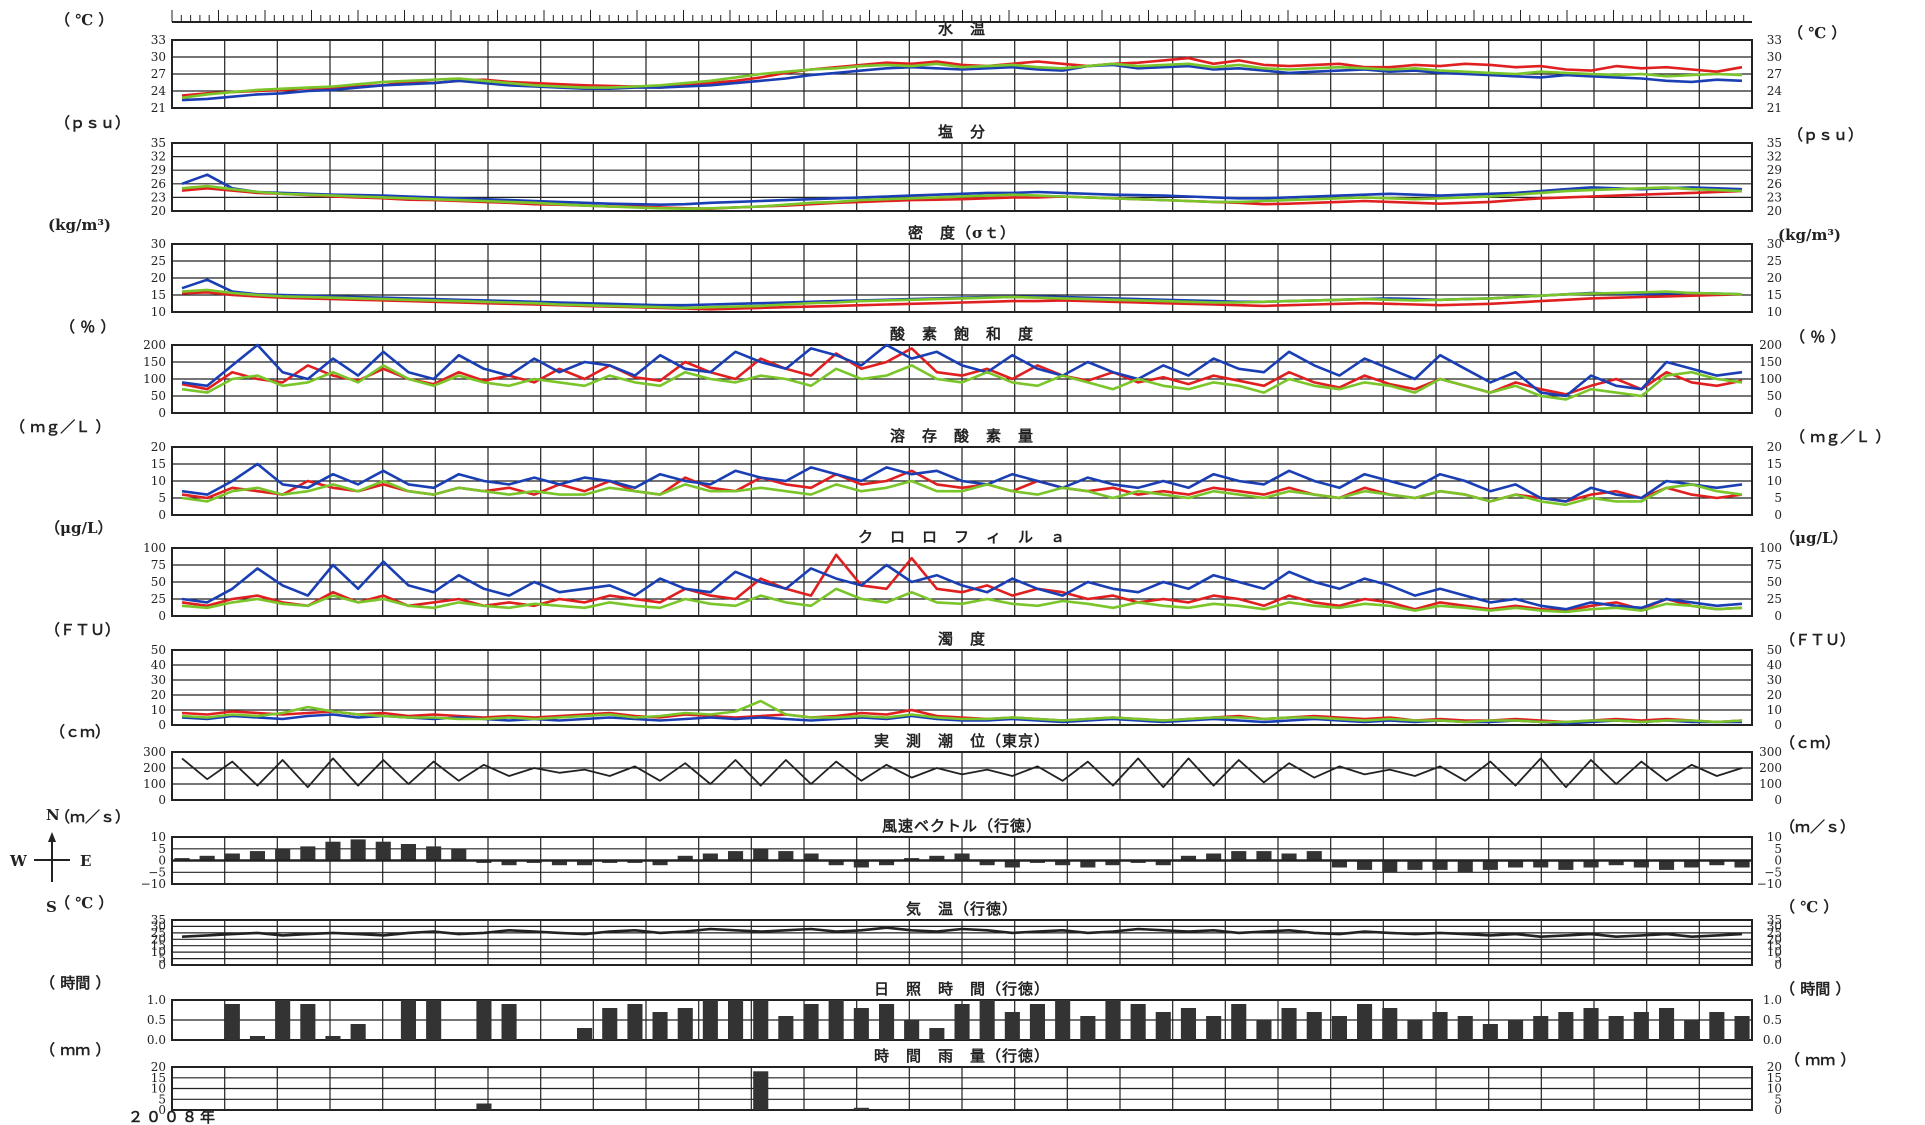  What do you see at coordinates (79, 225) in the screenshot?
I see `density-unit-left: (kg/m³)` at bounding box center [79, 225].